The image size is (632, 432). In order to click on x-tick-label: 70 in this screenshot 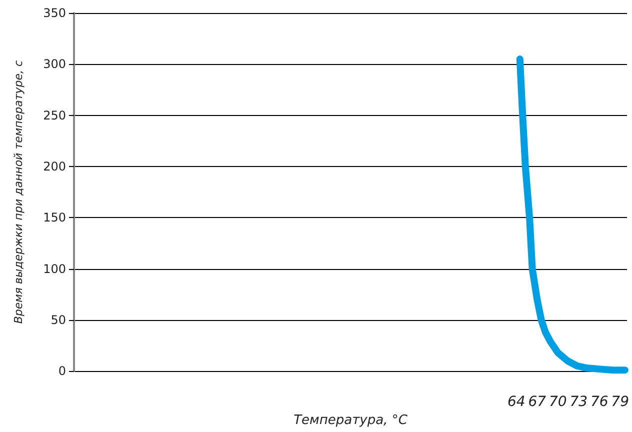, I will do `click(557, 402)`.